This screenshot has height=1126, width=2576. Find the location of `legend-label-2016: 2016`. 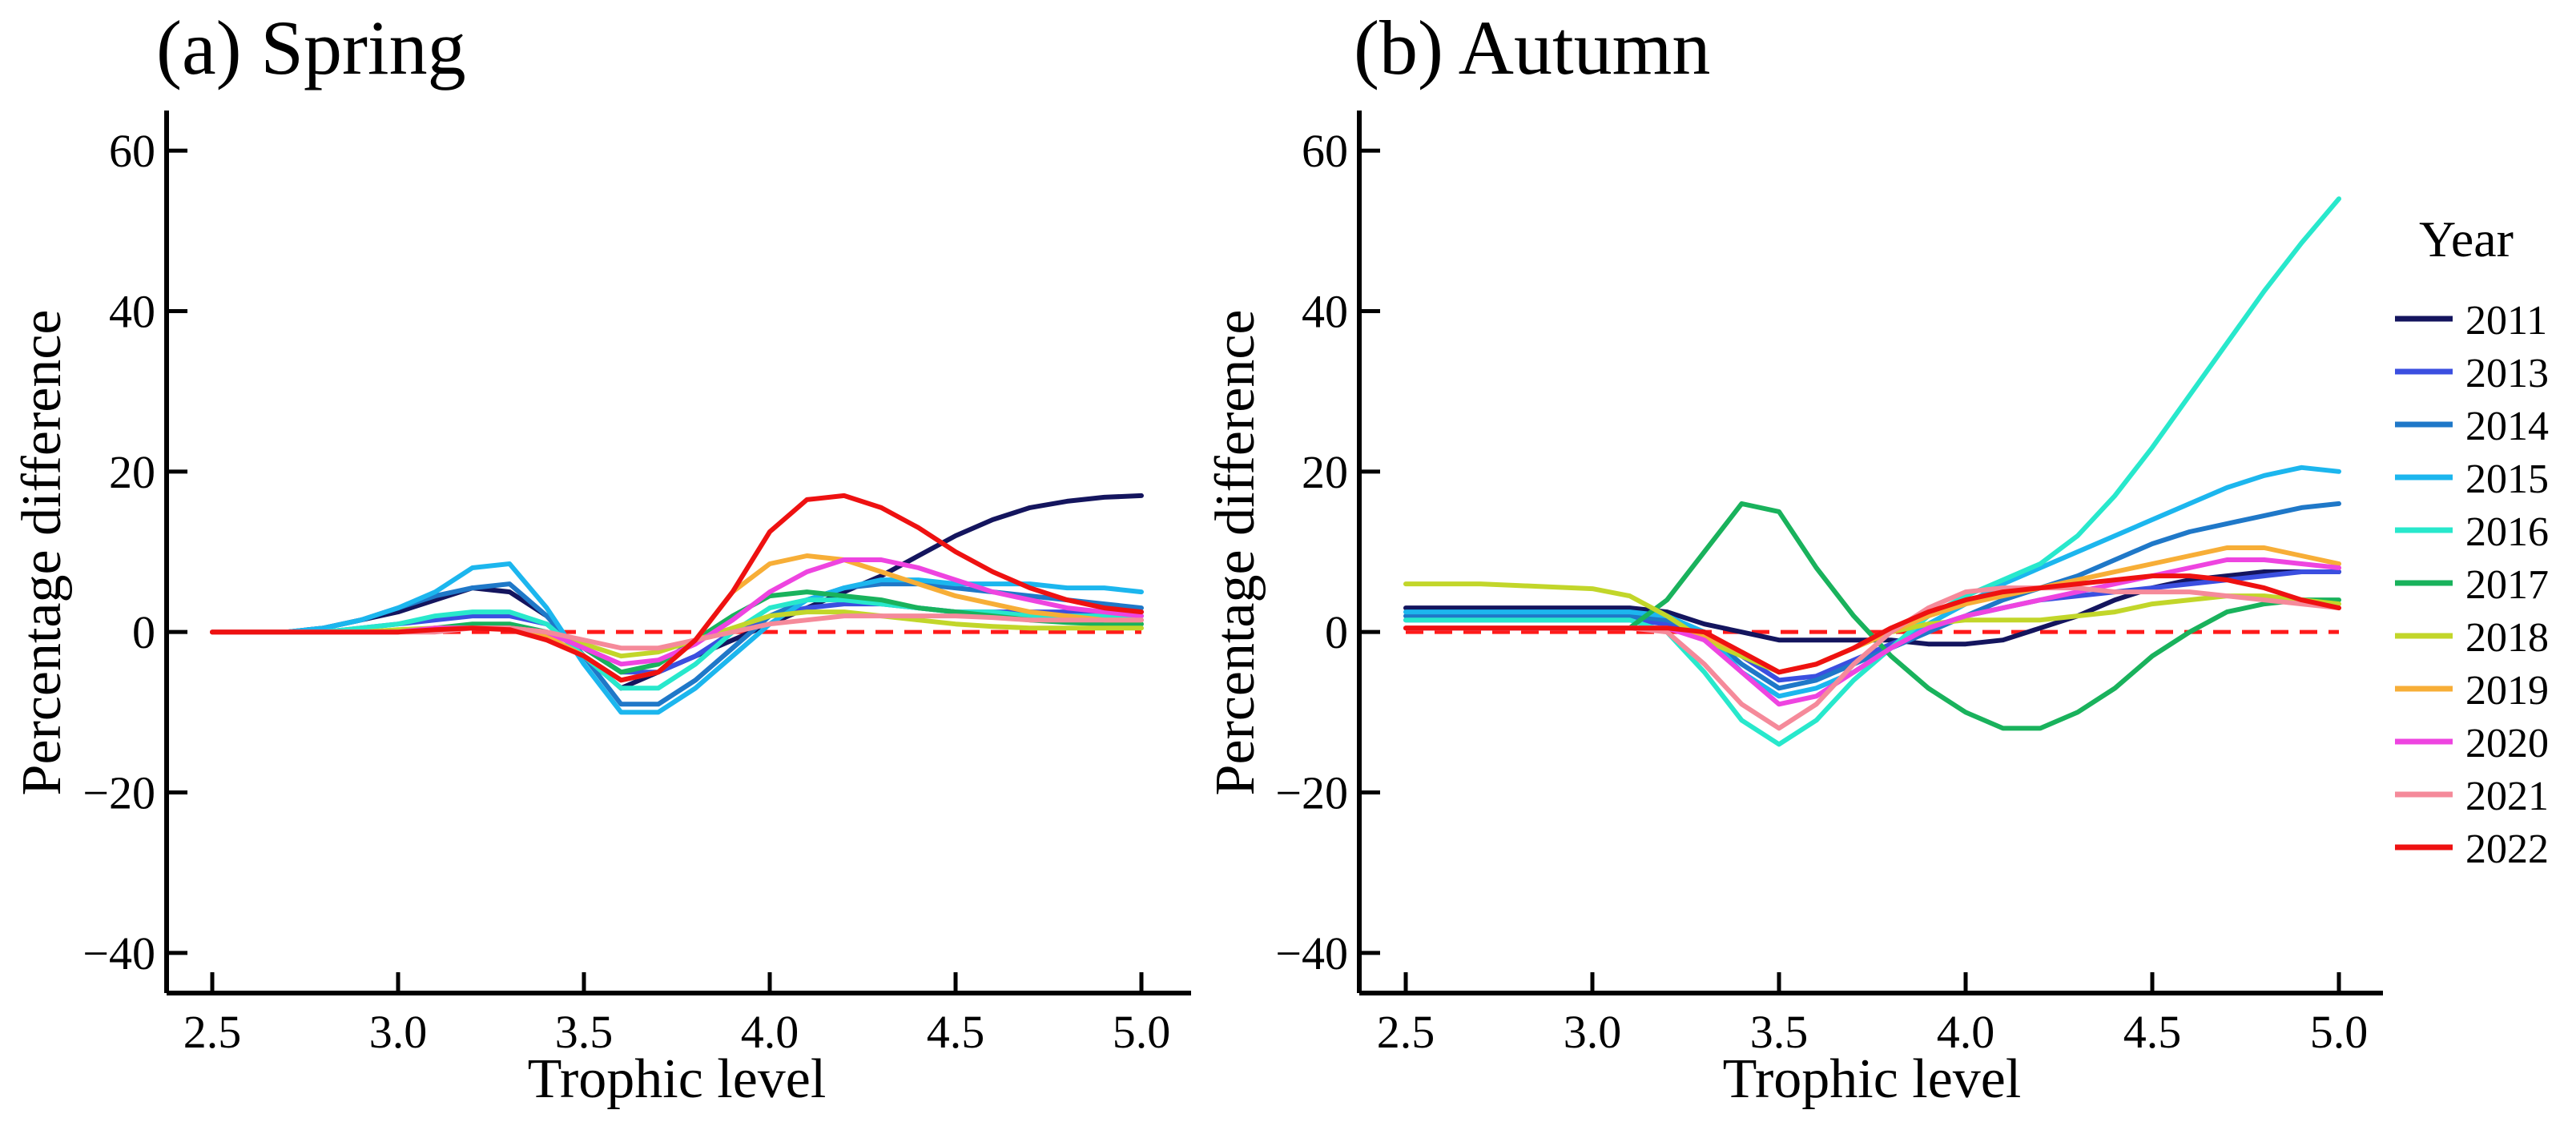

legend-label-2016: 2016 is located at coordinates (2507, 532).